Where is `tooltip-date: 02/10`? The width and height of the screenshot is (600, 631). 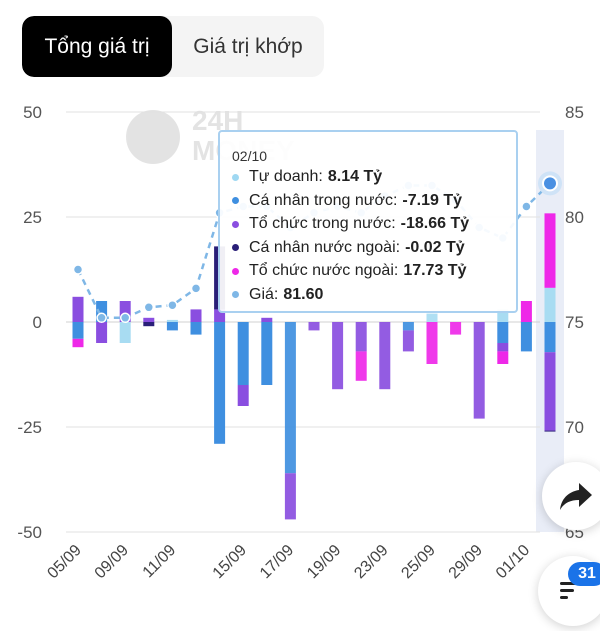 tooltip-date: 02/10 is located at coordinates (250, 156).